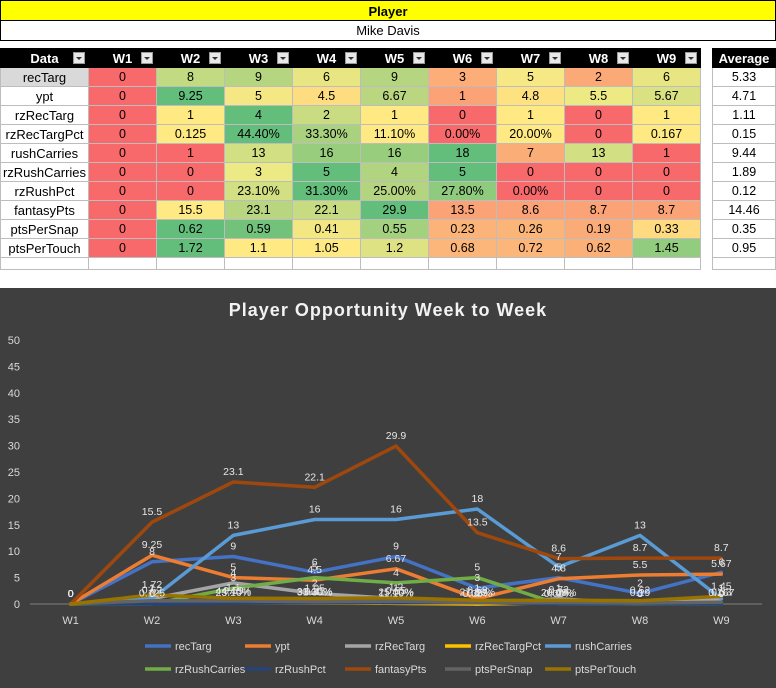  What do you see at coordinates (258, 115) in the screenshot?
I see `table-cell: 4` at bounding box center [258, 115].